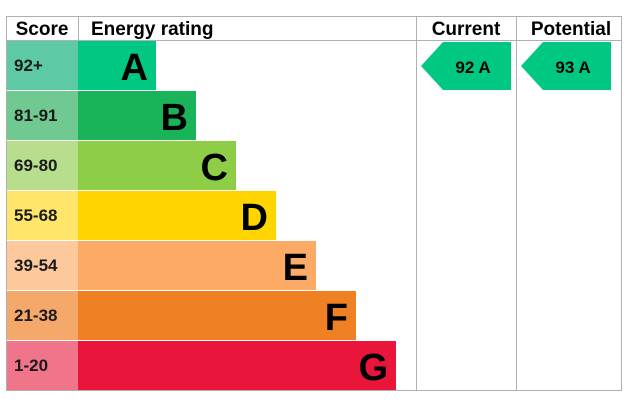  Describe the element at coordinates (36, 265) in the screenshot. I see `score-range-e: 39-54` at that location.